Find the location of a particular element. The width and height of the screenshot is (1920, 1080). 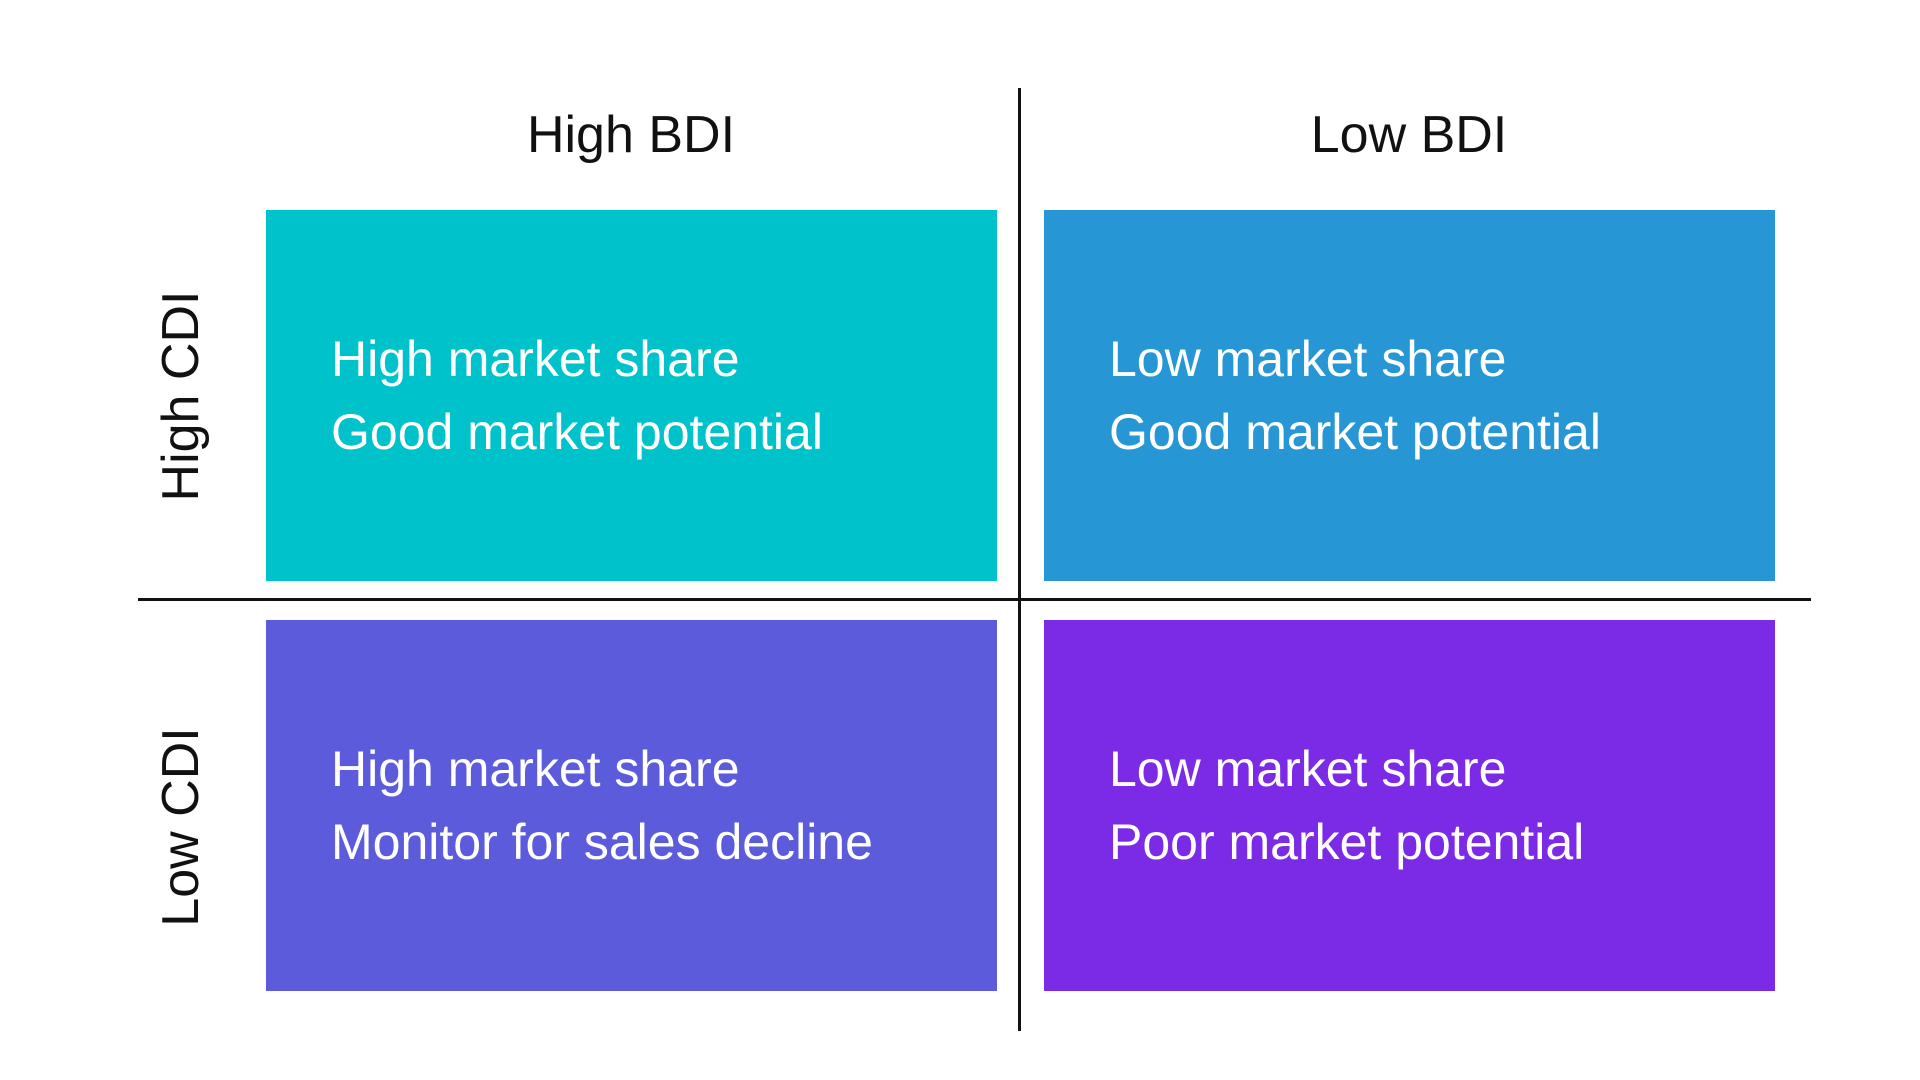

quadrant-low-bdi-low-cdi: Low market share Poor market potential is located at coordinates (1409, 805).